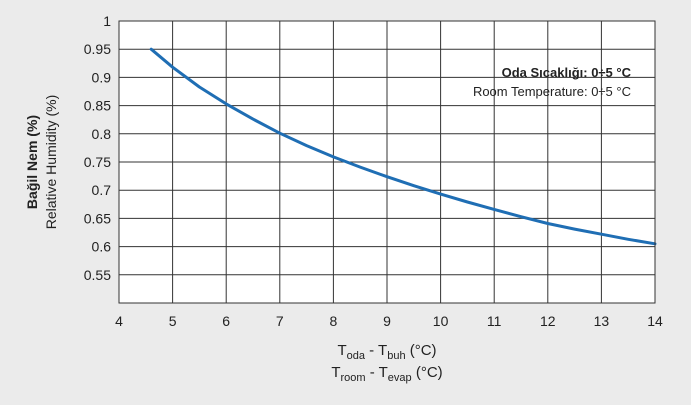  I want to click on y-axis-ticks: 0.55 0.6 0.65 0.7 0.75 0.8 0.85 0.9 0.95 1, so click(97, 148).